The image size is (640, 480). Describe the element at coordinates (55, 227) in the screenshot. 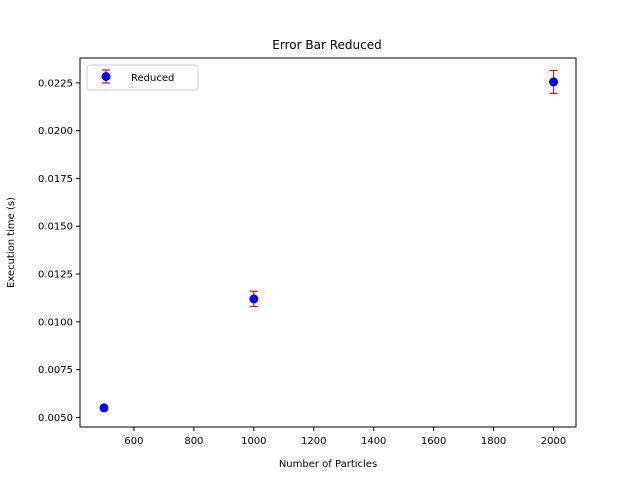

I see `y-tick-label: 0.0150` at that location.